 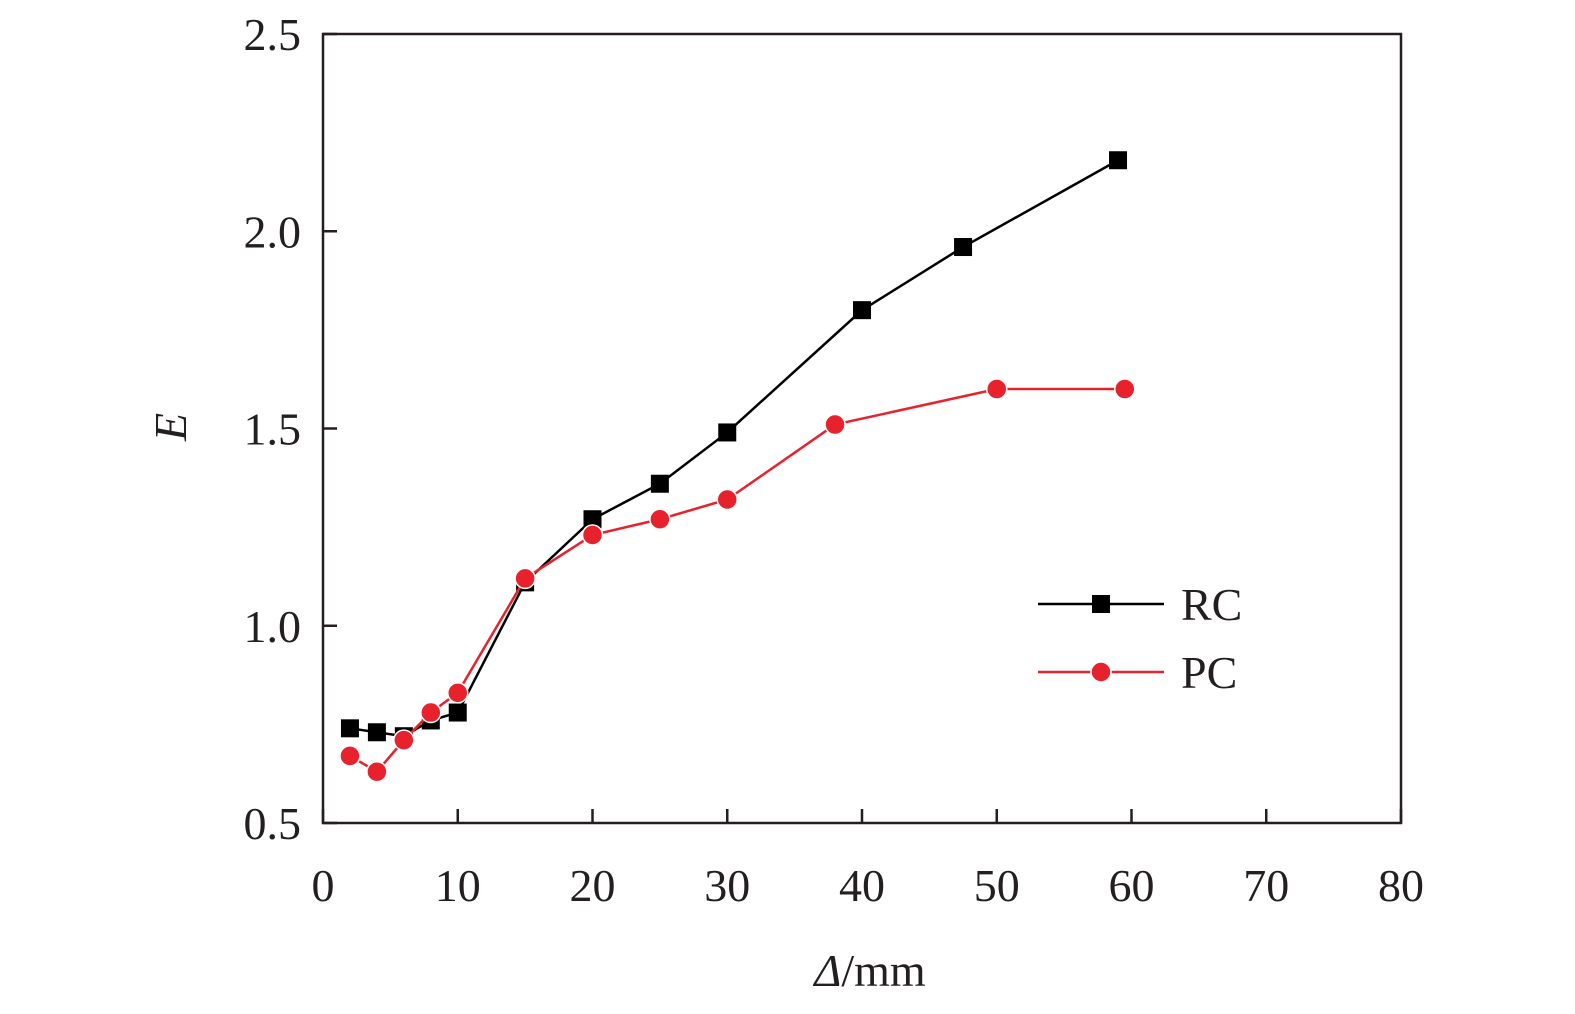 I want to click on y-axis-ticks: 0.5 1.0 1.5 2.0 2.5, so click(x=290, y=429).